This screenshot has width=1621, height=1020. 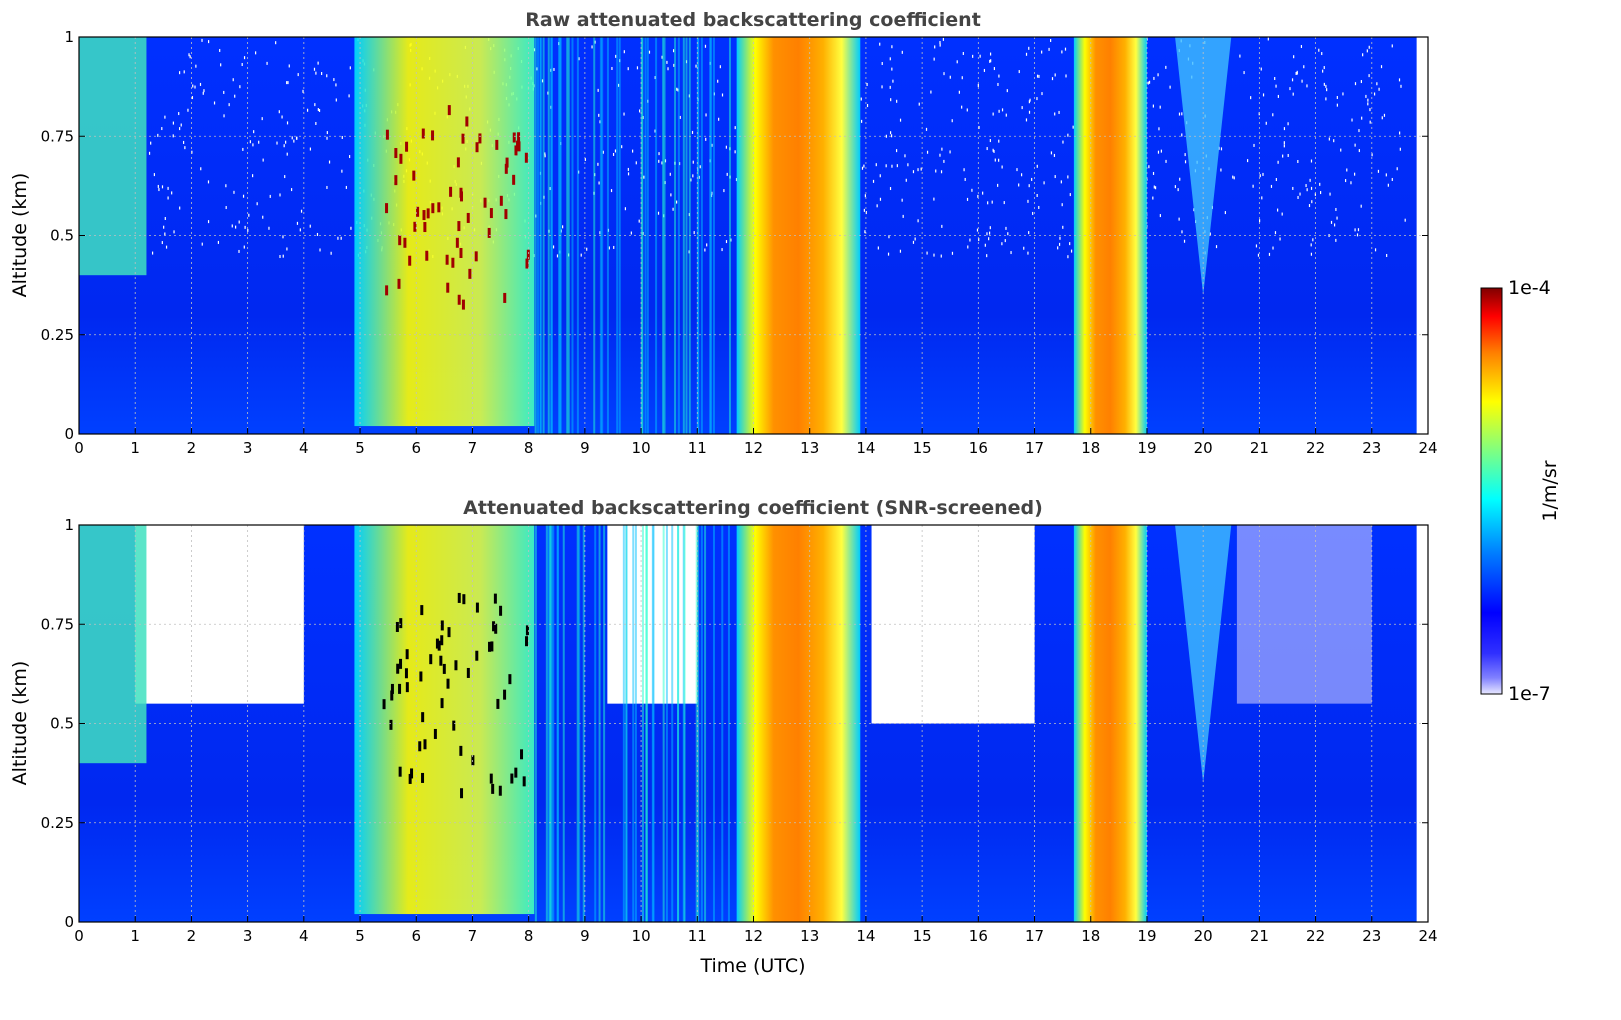 I want to click on x-tick-label: 24, so click(x=1427, y=448).